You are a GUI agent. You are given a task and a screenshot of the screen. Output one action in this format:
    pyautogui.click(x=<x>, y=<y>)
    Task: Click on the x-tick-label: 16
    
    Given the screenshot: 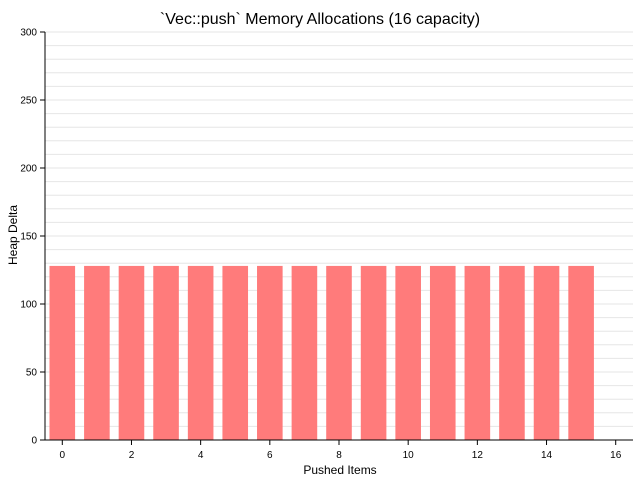 What is the action you would take?
    pyautogui.click(x=616, y=455)
    